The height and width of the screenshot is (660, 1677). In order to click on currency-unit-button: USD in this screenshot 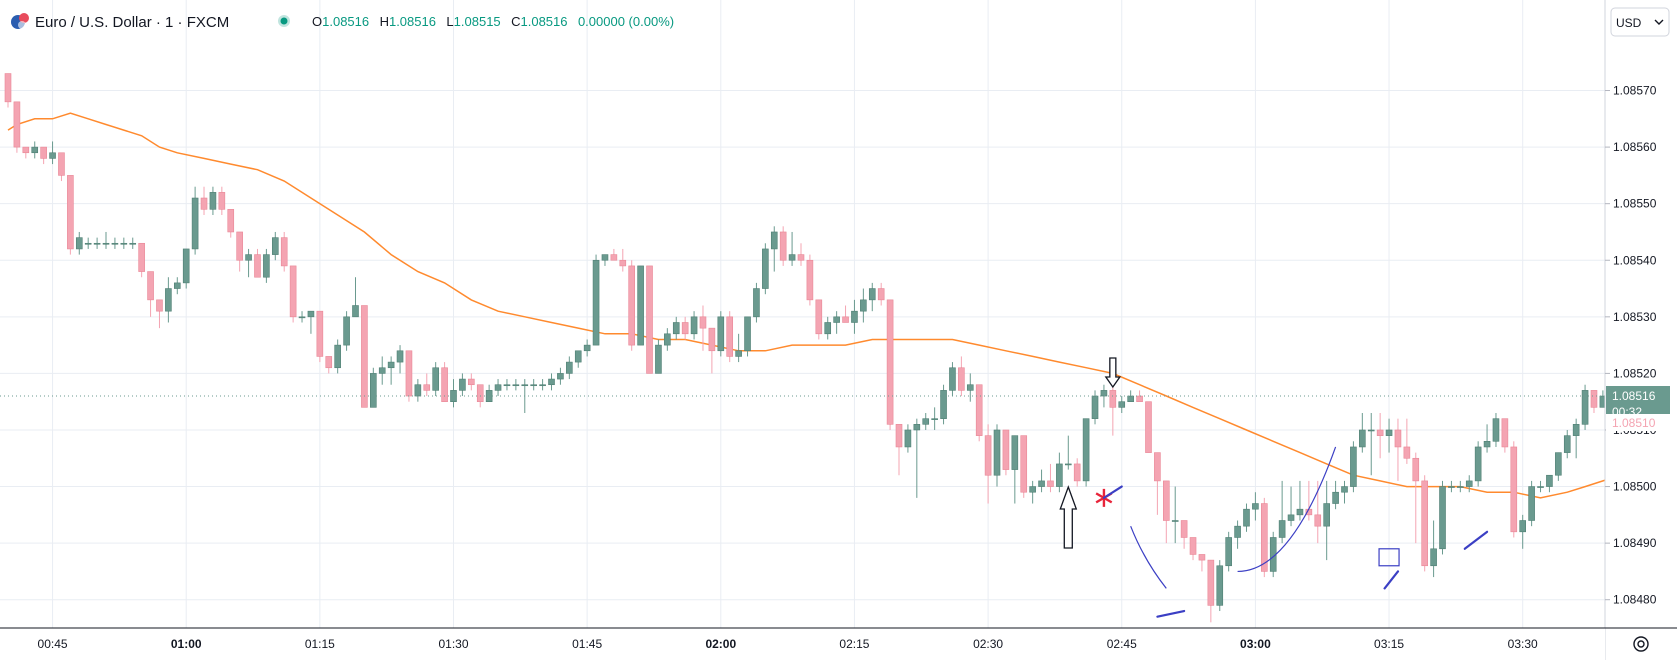, I will do `click(1640, 22)`.